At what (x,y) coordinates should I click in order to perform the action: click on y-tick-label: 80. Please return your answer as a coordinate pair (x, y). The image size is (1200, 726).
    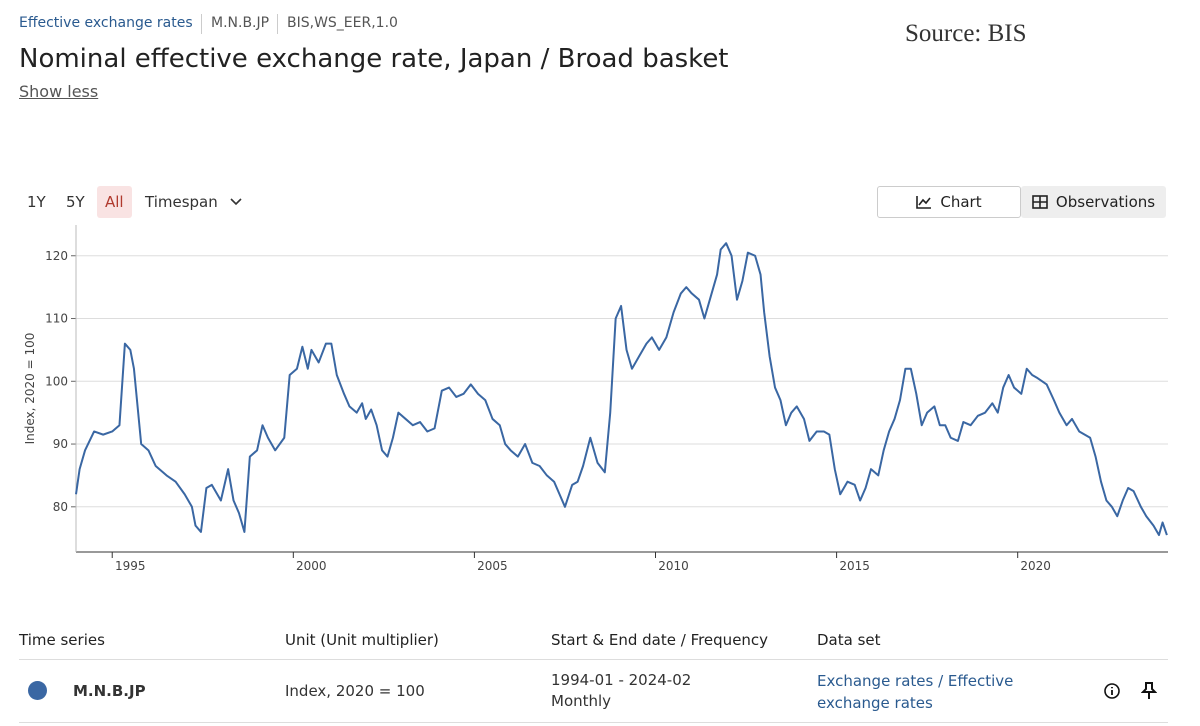
    Looking at the image, I should click on (60, 507).